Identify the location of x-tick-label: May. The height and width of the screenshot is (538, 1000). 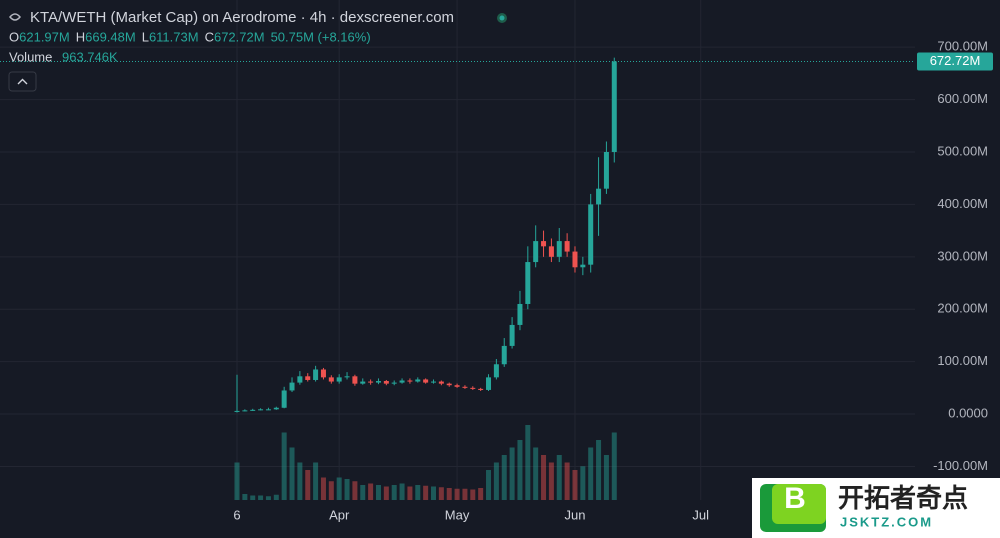
(457, 514).